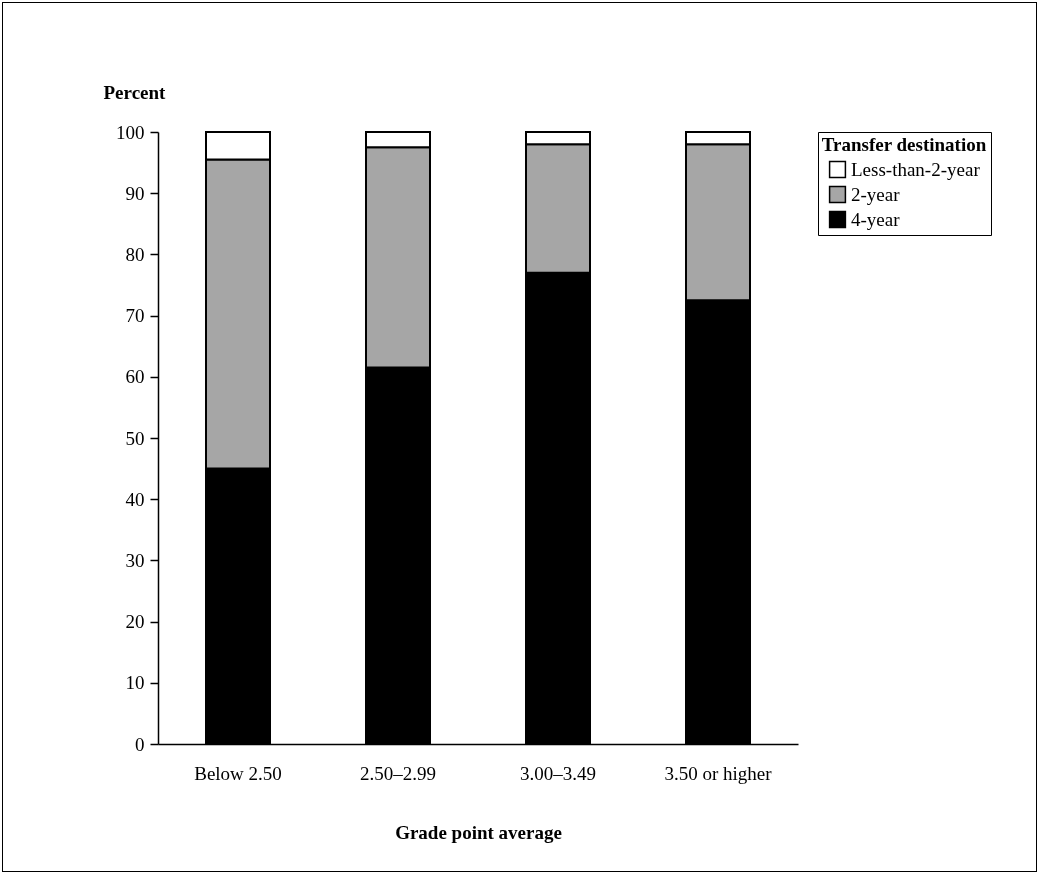 The width and height of the screenshot is (1041, 876). What do you see at coordinates (135, 92) in the screenshot?
I see `y-axis-title: Percent` at bounding box center [135, 92].